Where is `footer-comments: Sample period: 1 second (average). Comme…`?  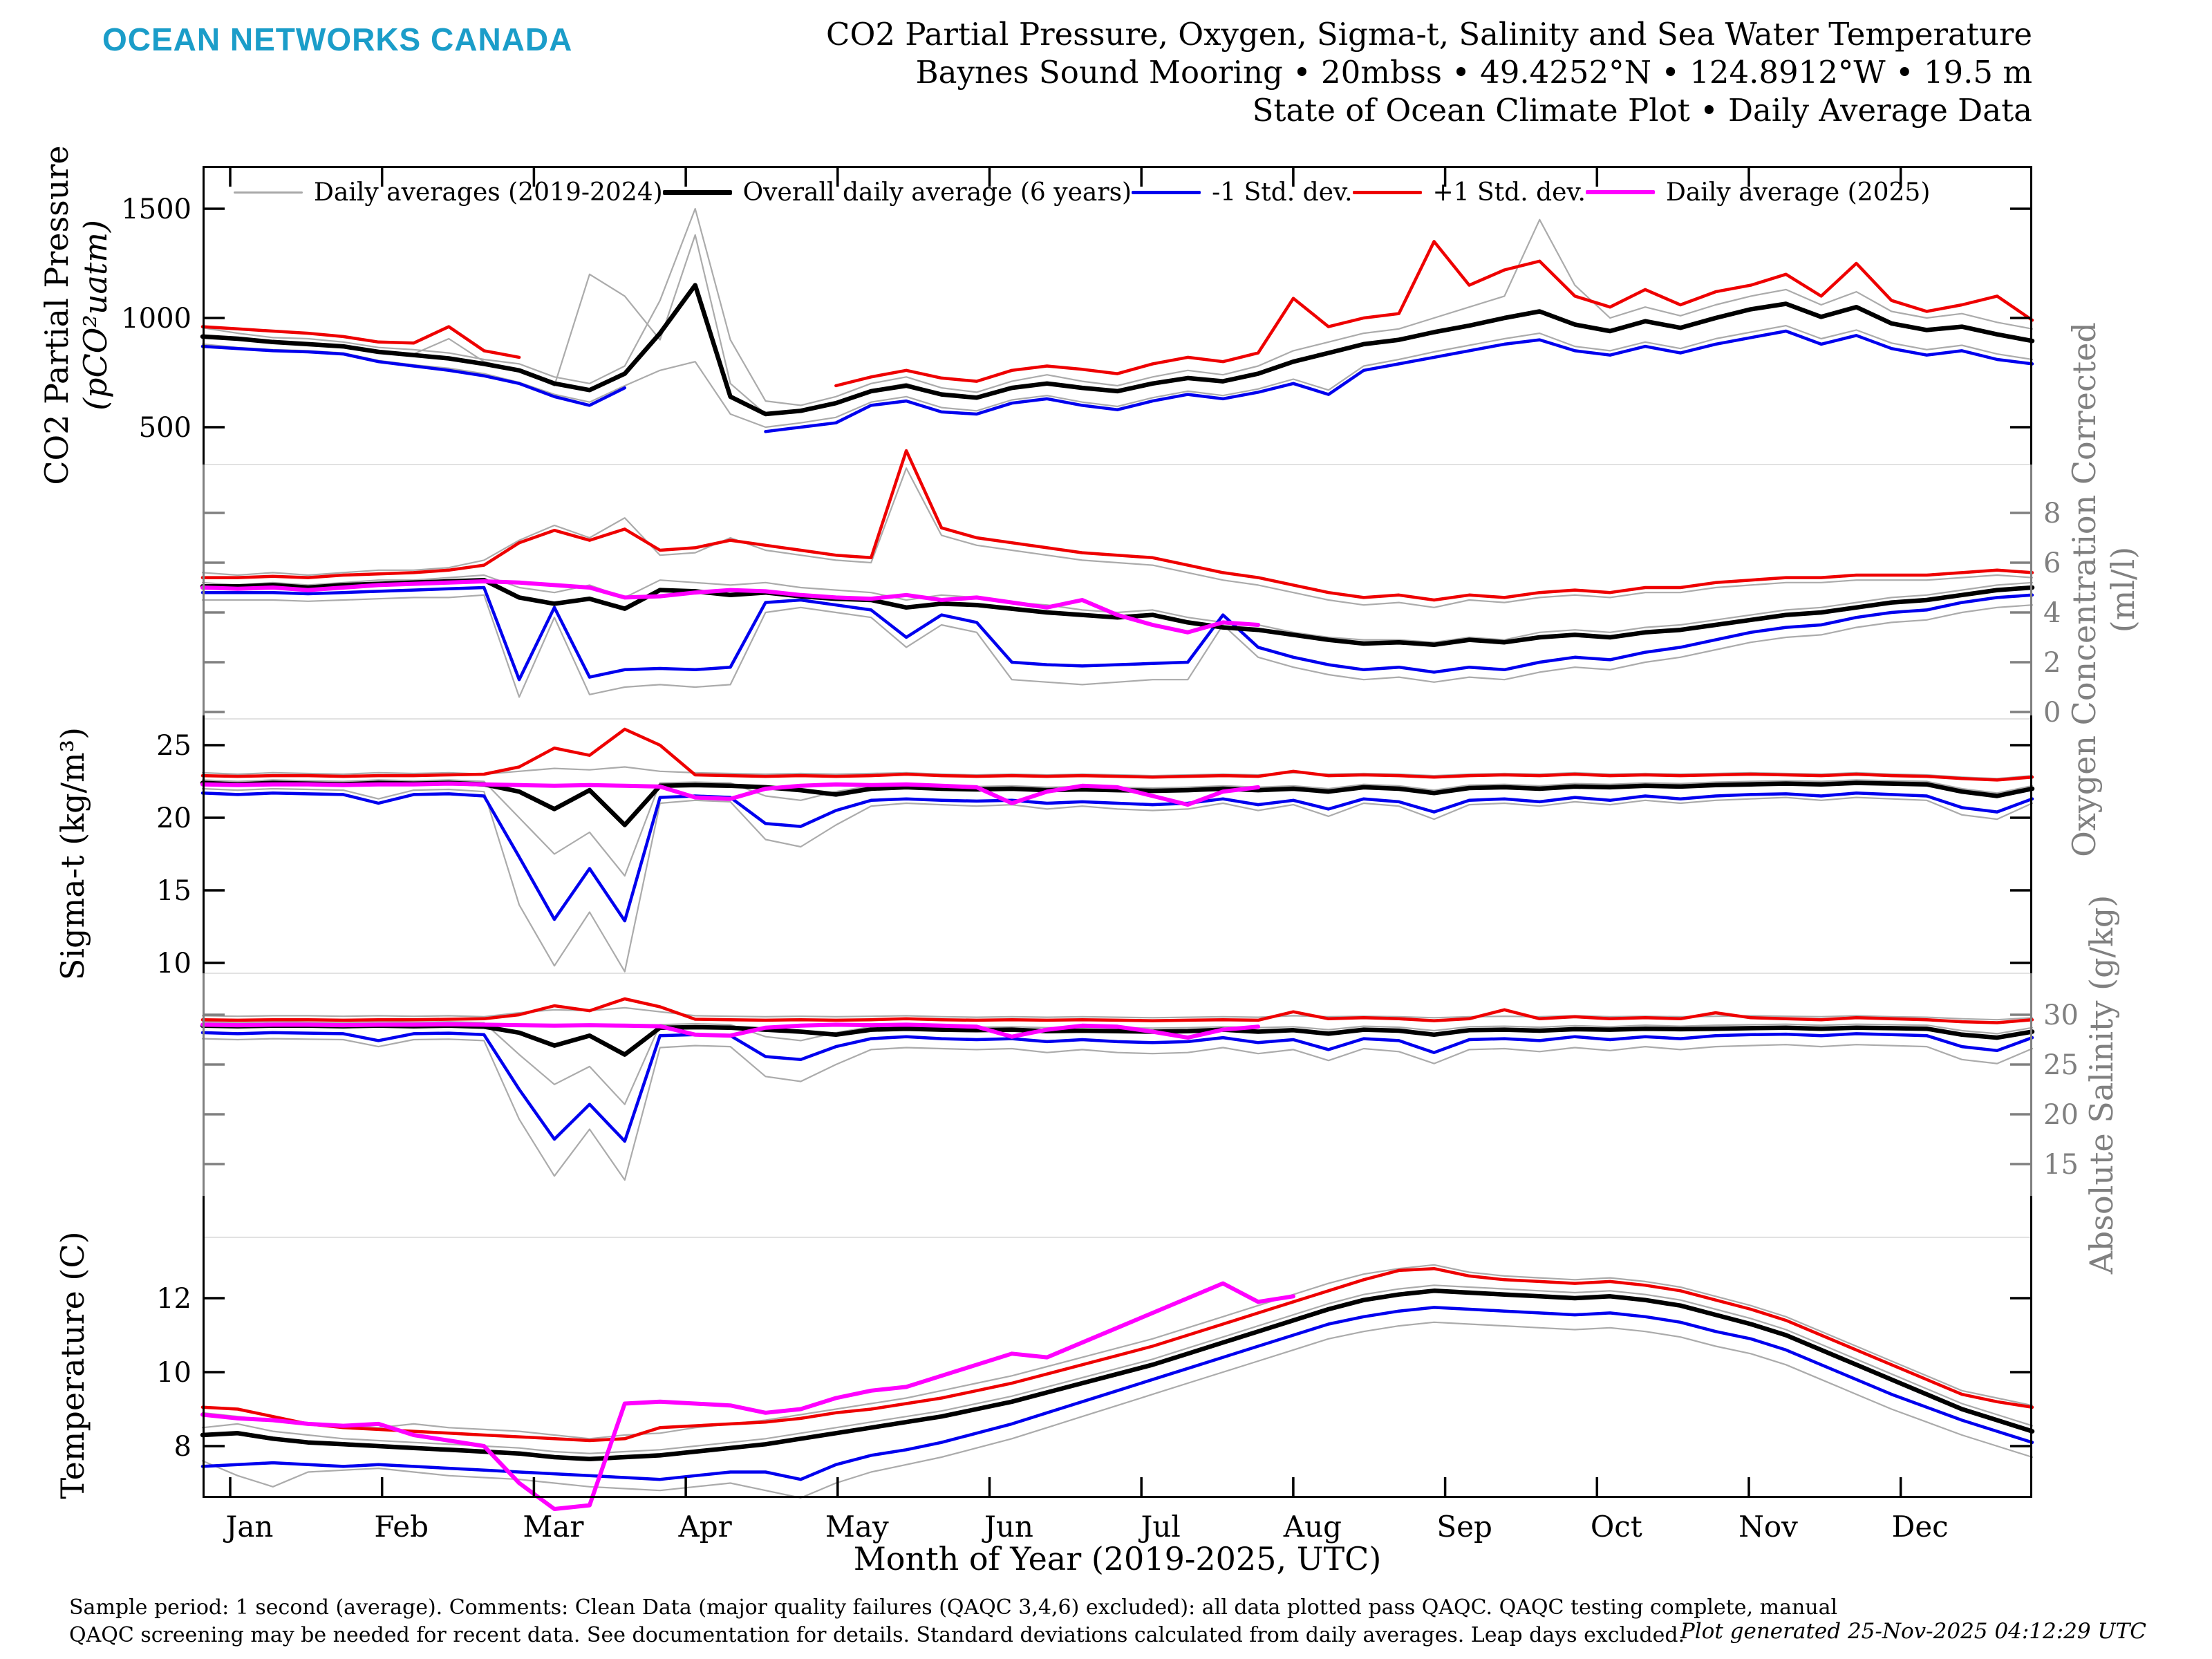 footer-comments: Sample period: 1 second (average). Comme… is located at coordinates (953, 1621).